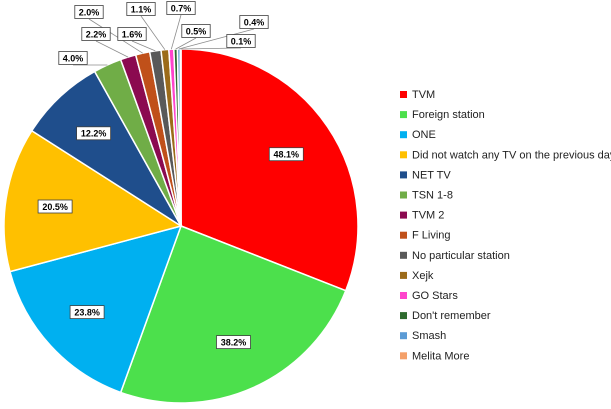 The width and height of the screenshot is (611, 409). I want to click on legend-item-tsn-1-8: TSN 1-8, so click(432, 196).